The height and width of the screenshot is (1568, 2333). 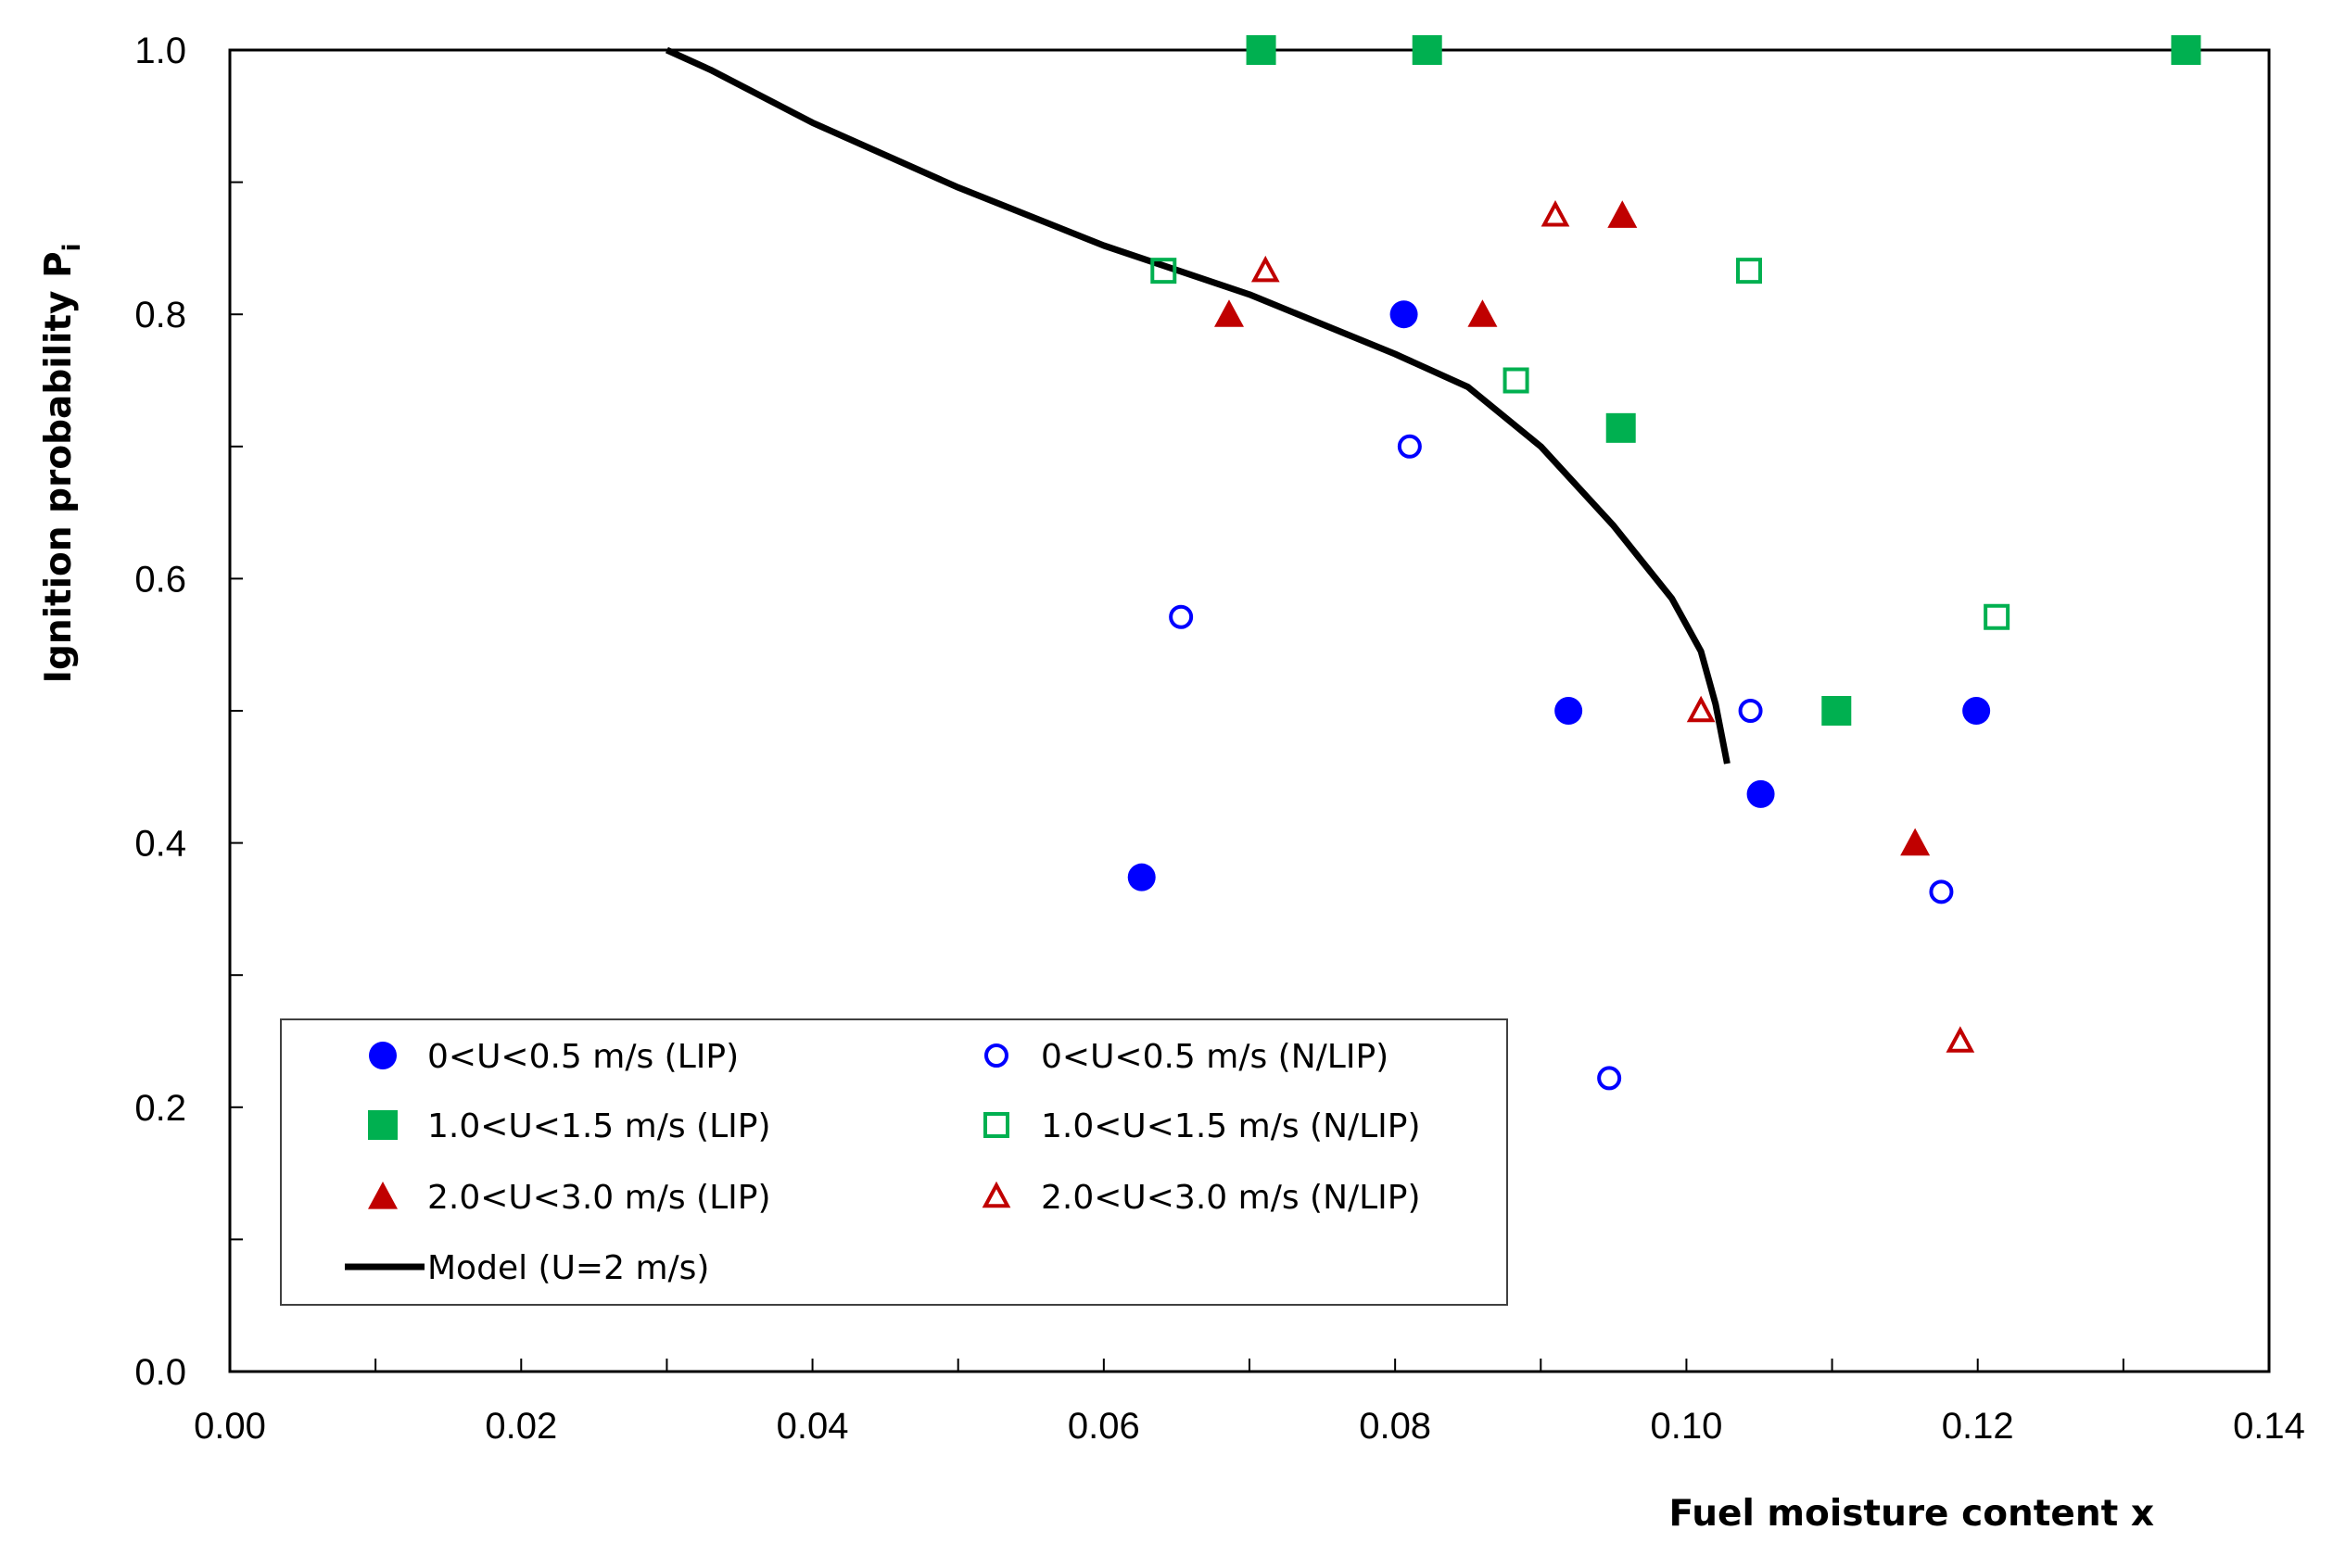 What do you see at coordinates (599, 1126) in the screenshot?
I see `legend-label: 1.0<U<1.5 m/s (LIP)` at bounding box center [599, 1126].